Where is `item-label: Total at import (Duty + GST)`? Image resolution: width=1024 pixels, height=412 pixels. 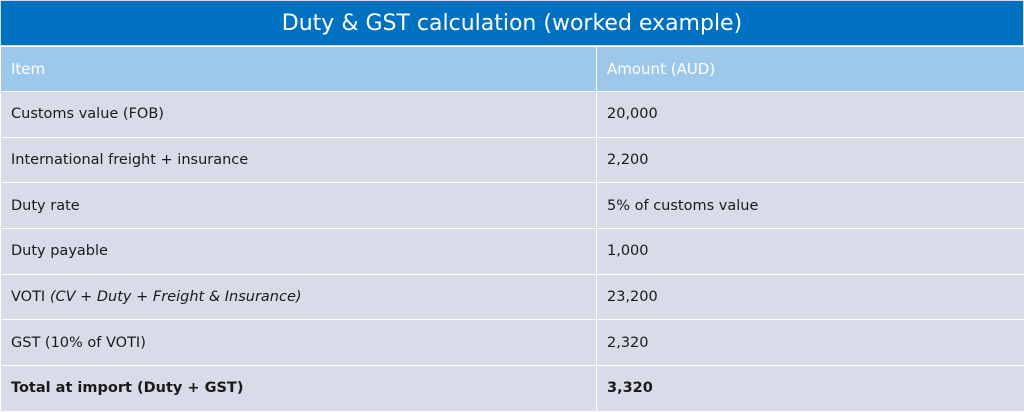
item-label: Total at import (Duty + GST) is located at coordinates (127, 388).